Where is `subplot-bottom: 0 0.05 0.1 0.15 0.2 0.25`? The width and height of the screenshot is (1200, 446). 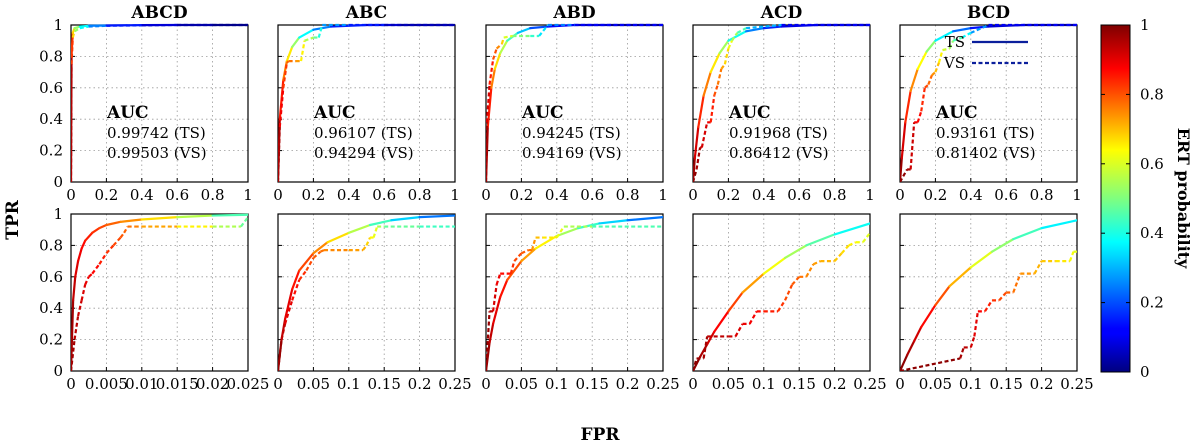 subplot-bottom: 0 0.05 0.1 0.15 0.2 0.25 is located at coordinates (372, 303).